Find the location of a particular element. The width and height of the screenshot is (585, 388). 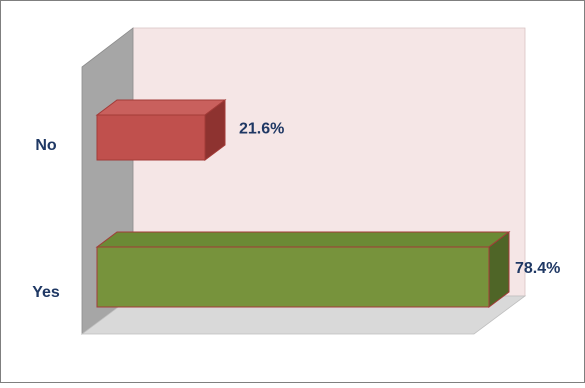

data-label-yes: 78.4% is located at coordinates (537, 268).